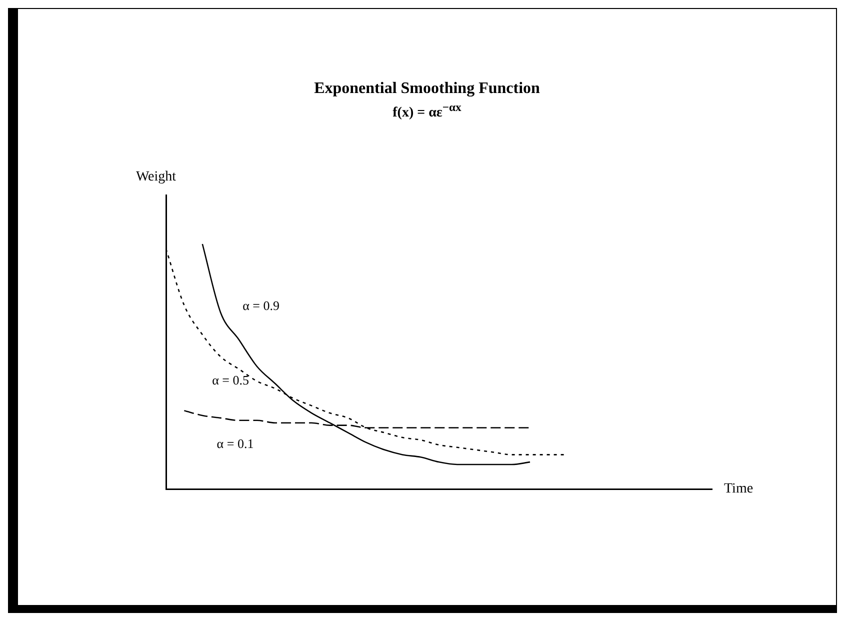 The width and height of the screenshot is (851, 621). I want to click on series-label: α = 0.5, so click(230, 380).